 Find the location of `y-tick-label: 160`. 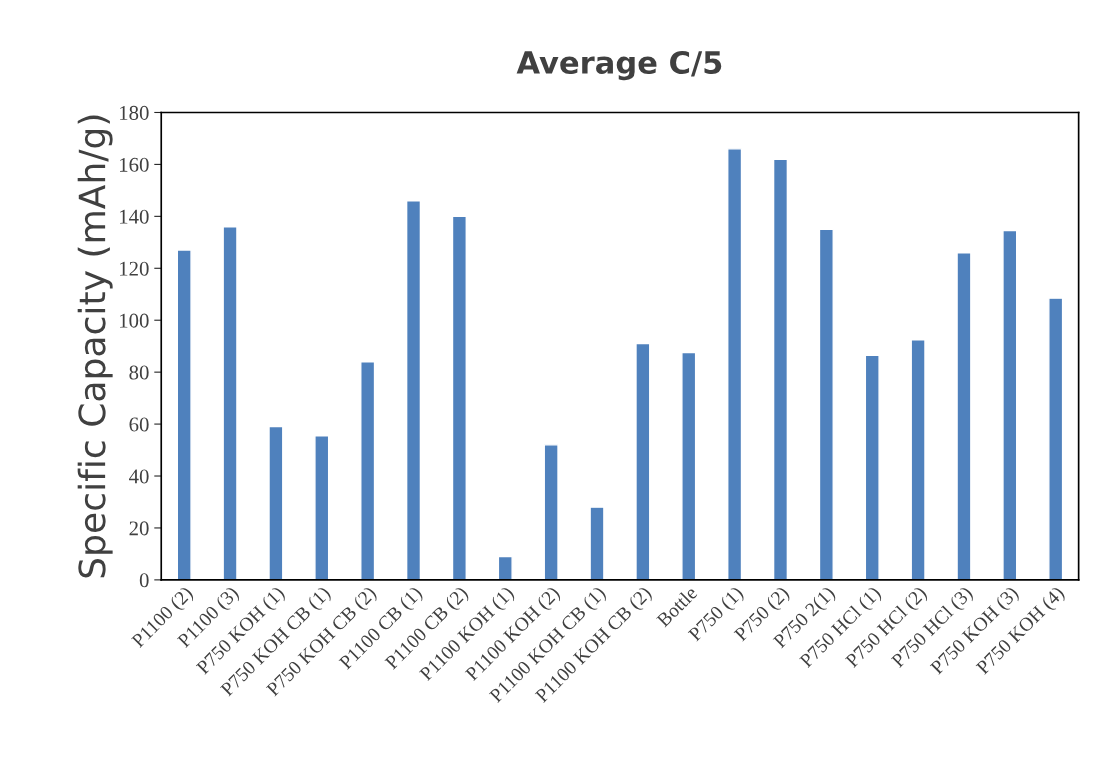

y-tick-label: 160 is located at coordinates (134, 164).